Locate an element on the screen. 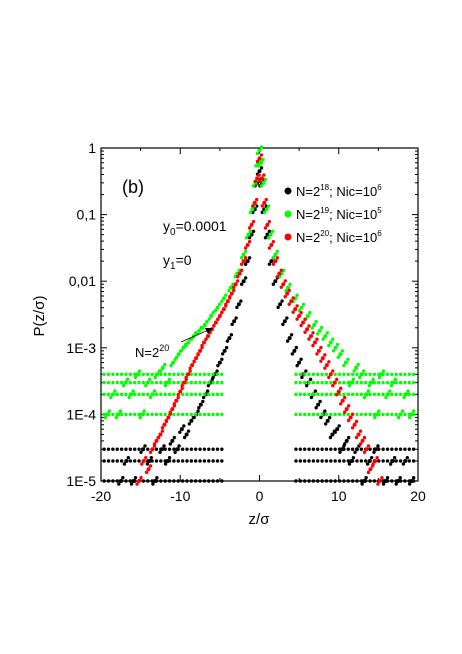  x-tick-label: -10 is located at coordinates (180, 496).